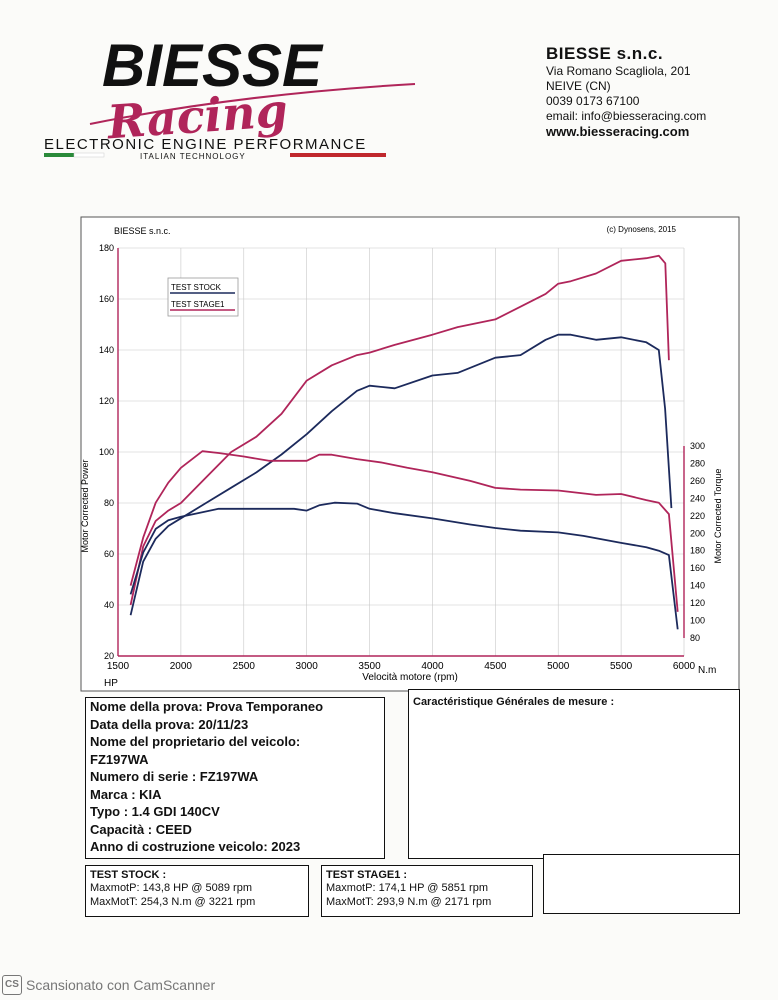 This screenshot has width=778, height=1000. What do you see at coordinates (697, 603) in the screenshot?
I see `y-right-tick-label: 120` at bounding box center [697, 603].